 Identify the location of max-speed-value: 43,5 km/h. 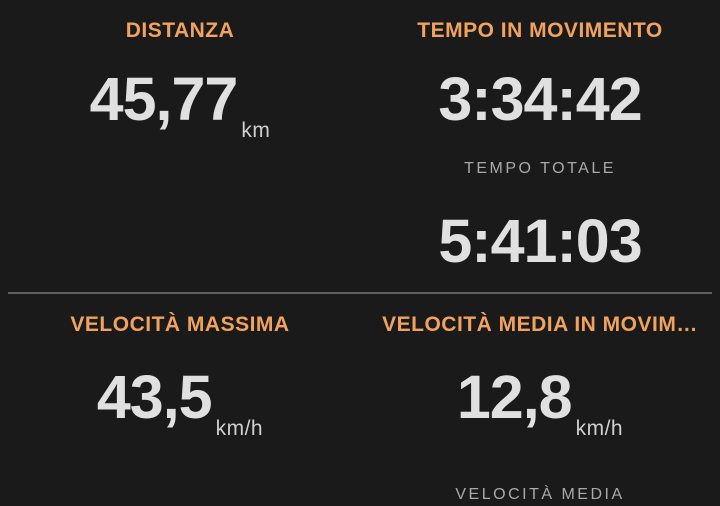
(180, 410).